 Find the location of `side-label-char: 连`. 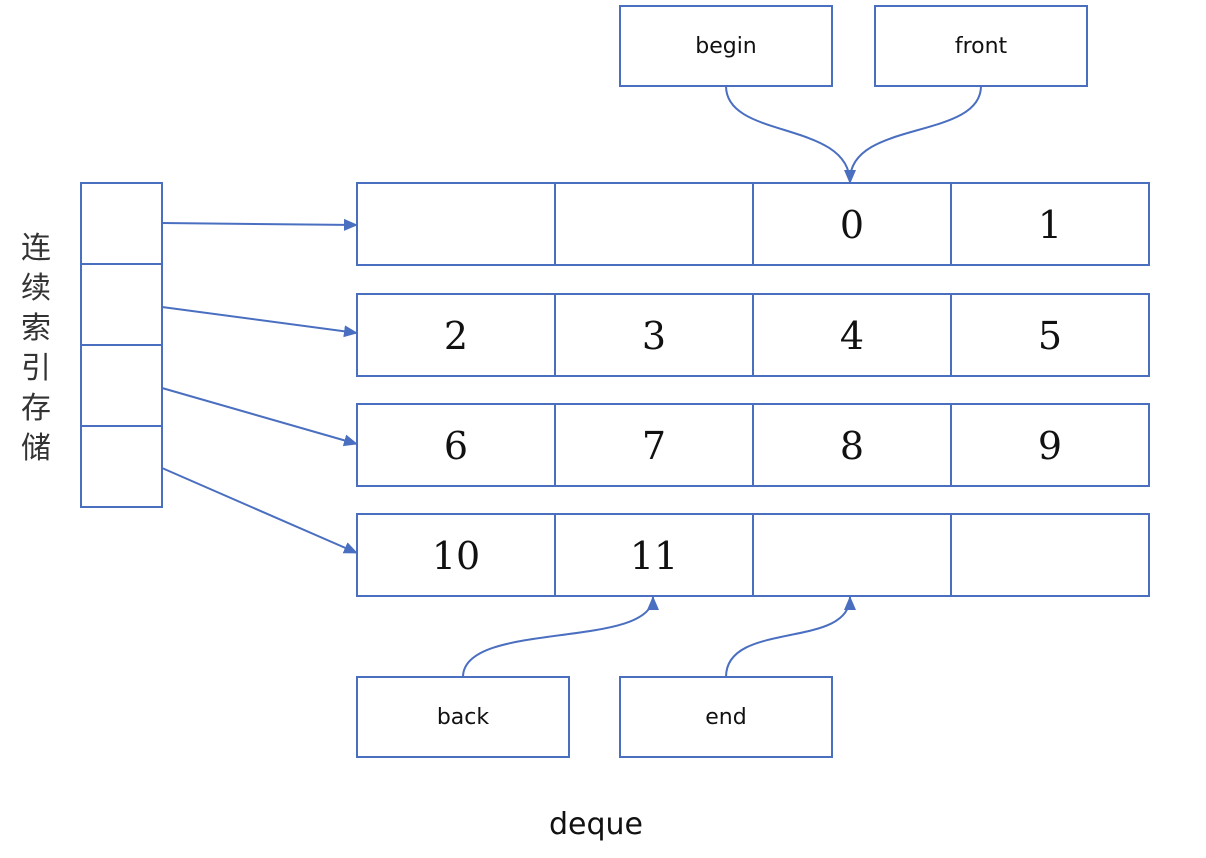

side-label-char: 连 is located at coordinates (36, 248).